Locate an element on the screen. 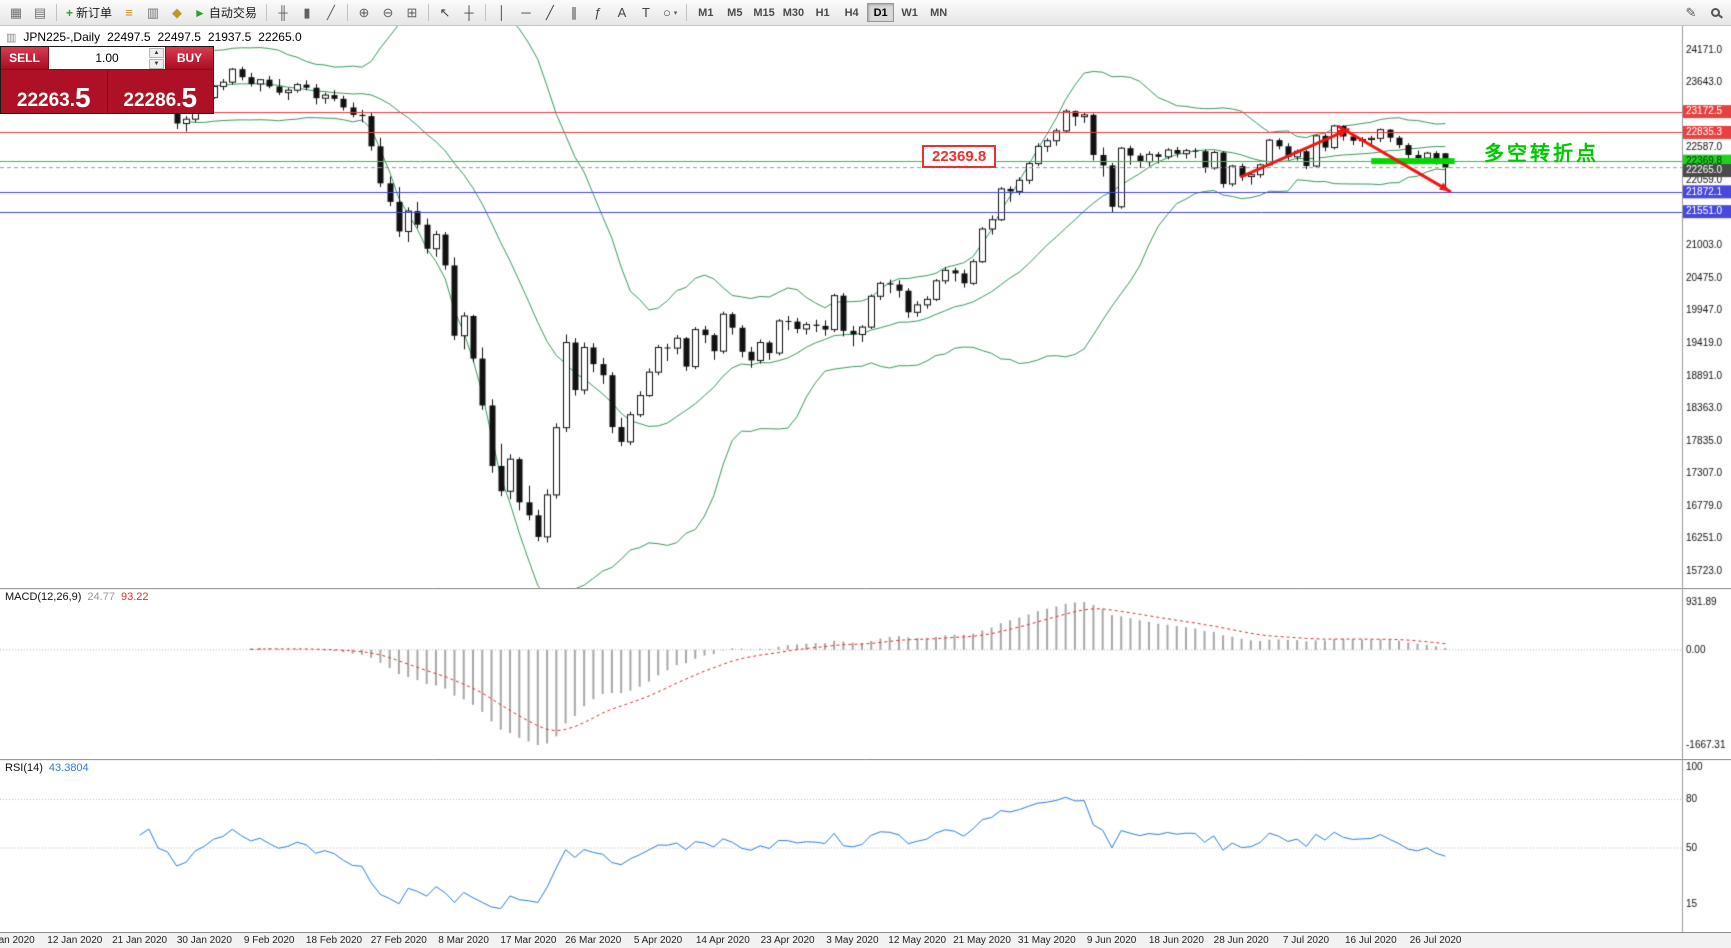 Image resolution: width=1731 pixels, height=948 pixels. shapes-ic: ○ is located at coordinates (666, 12).